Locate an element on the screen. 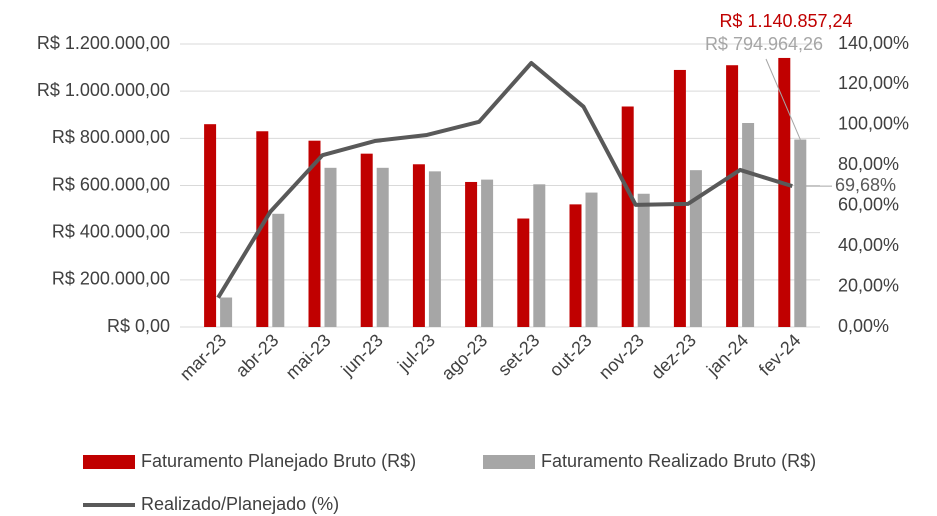 The height and width of the screenshot is (516, 937). x-tick-label: jun-23 is located at coordinates (362, 355).